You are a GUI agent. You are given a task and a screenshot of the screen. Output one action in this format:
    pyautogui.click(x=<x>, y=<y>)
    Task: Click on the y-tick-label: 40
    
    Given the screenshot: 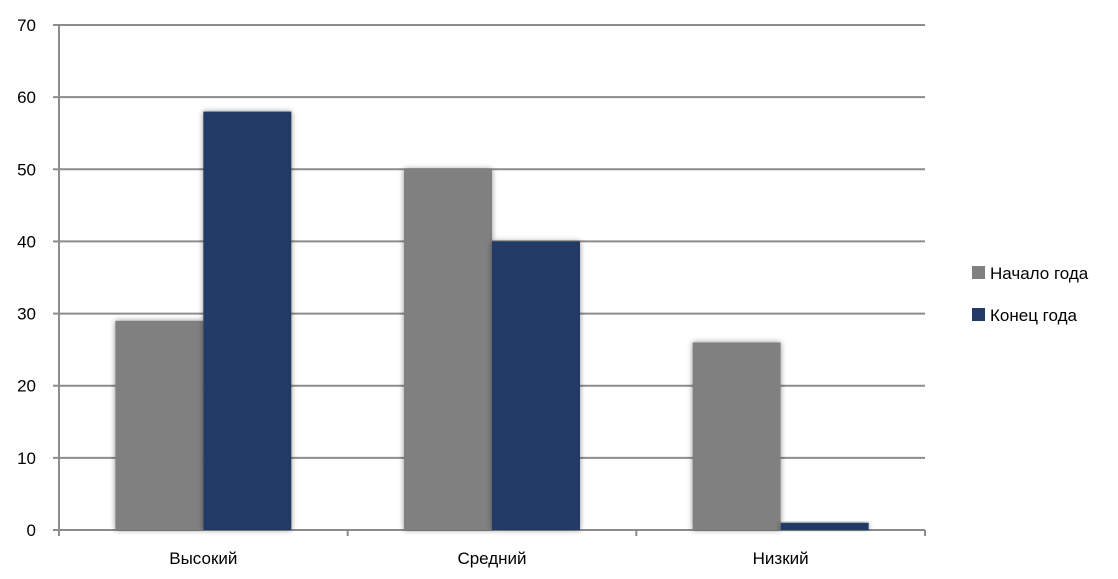 What is the action you would take?
    pyautogui.click(x=26, y=241)
    